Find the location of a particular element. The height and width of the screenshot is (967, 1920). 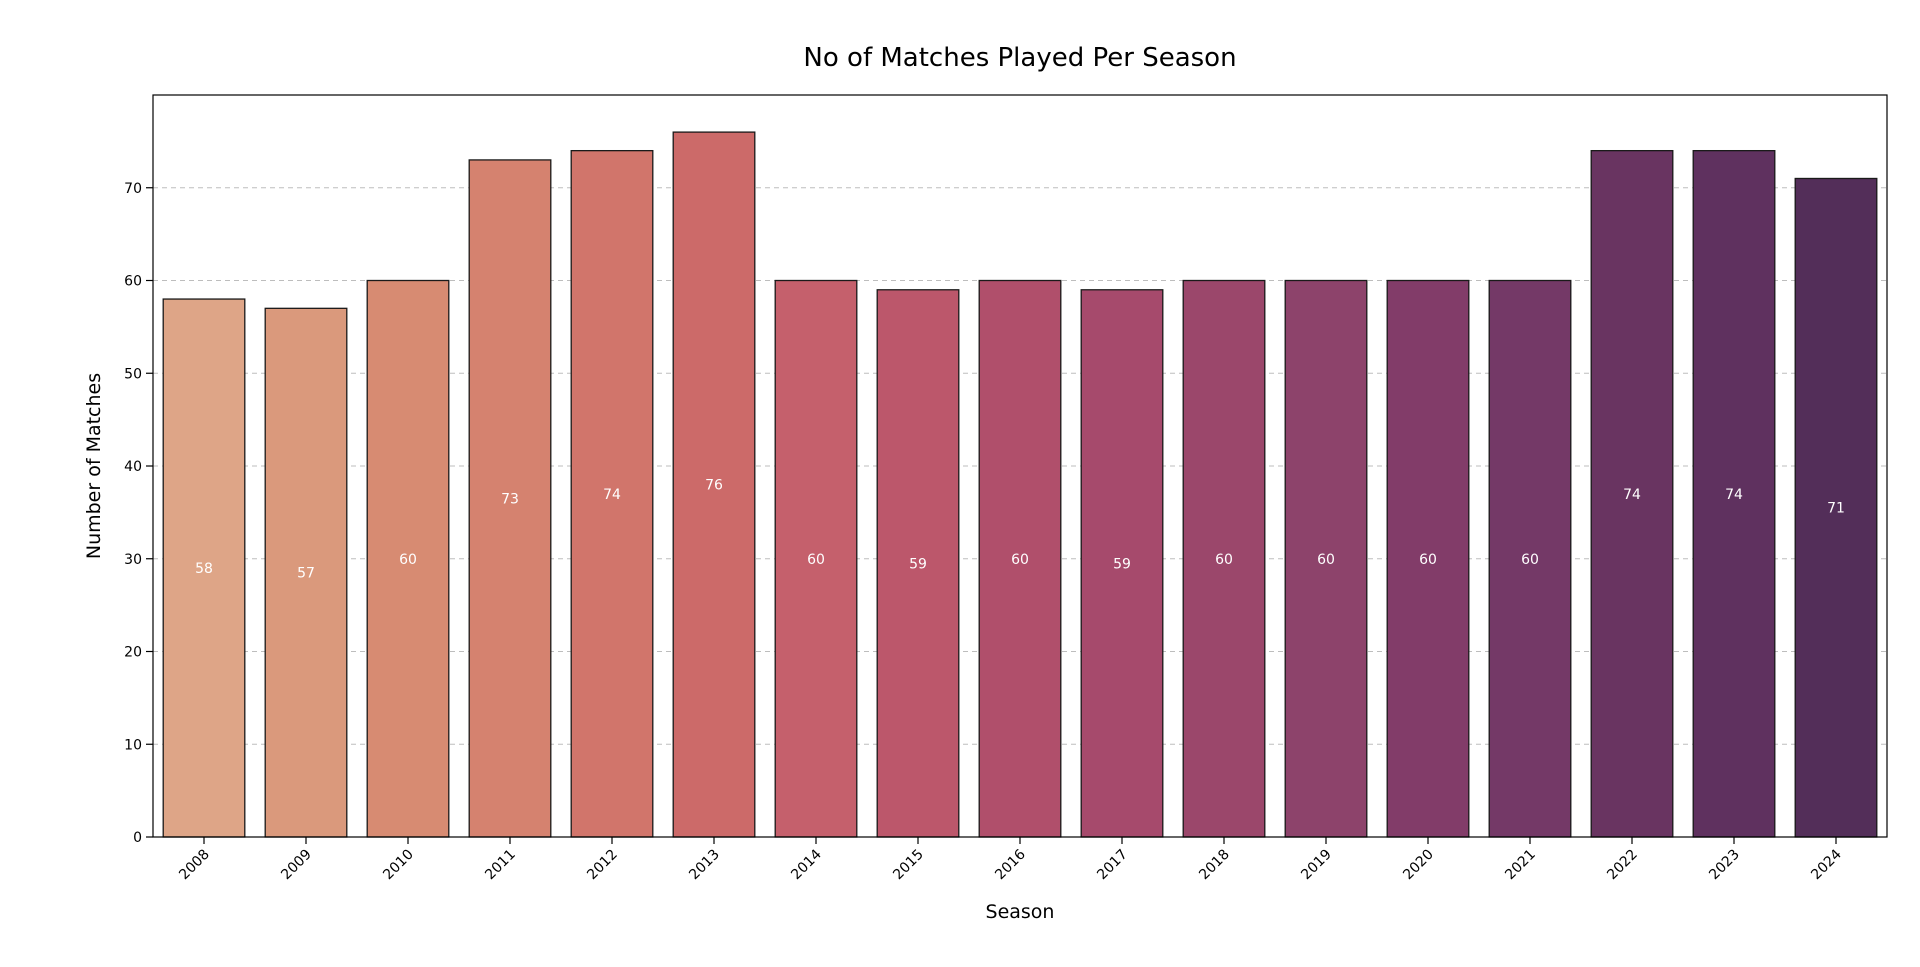

bar-value-label: 73 is located at coordinates (510, 499).